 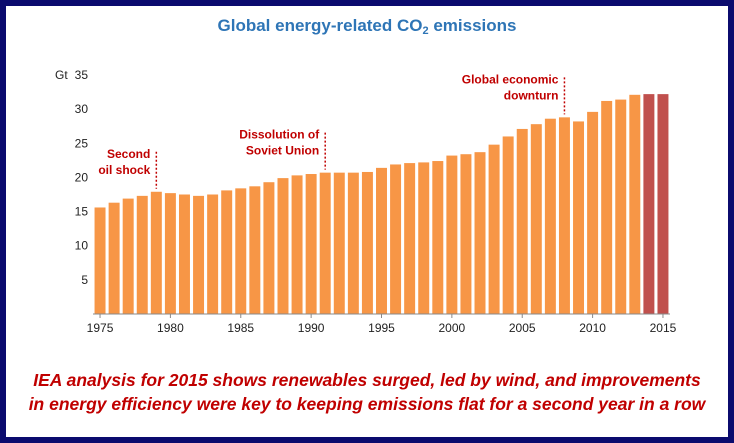 I want to click on annotation-label: Global economic, so click(x=510, y=79).